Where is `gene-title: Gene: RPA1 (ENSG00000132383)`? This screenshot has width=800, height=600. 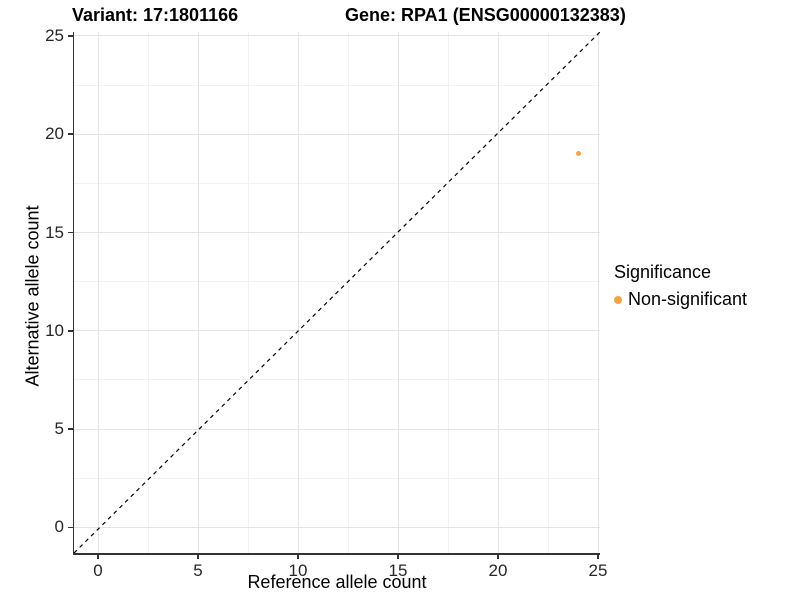 gene-title: Gene: RPA1 (ENSG00000132383) is located at coordinates (485, 15).